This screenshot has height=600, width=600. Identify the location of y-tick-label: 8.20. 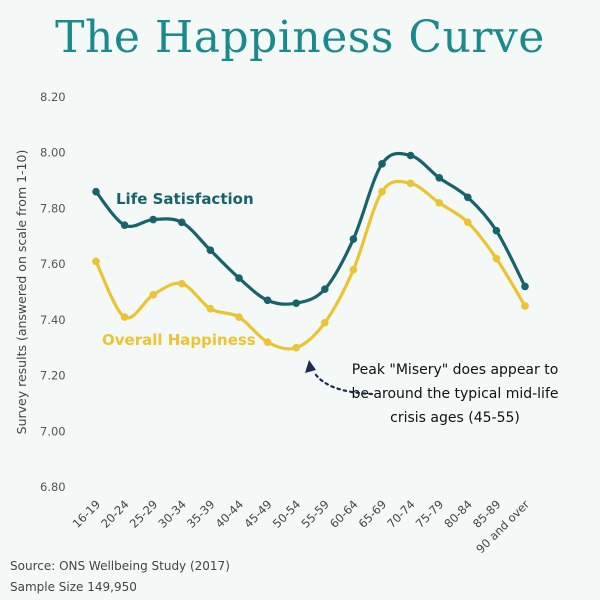
(53, 97).